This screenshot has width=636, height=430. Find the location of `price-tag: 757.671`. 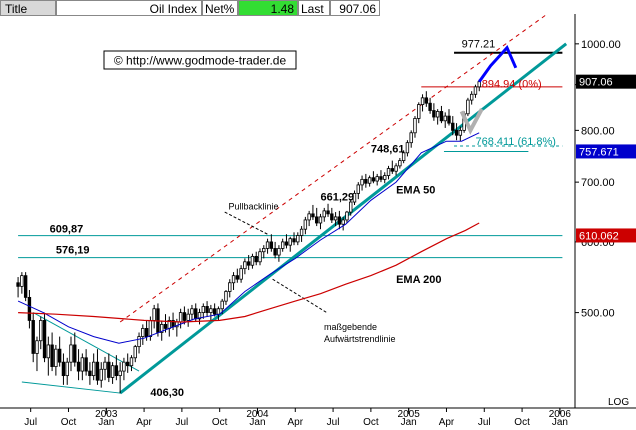

price-tag: 757.671 is located at coordinates (606, 151).